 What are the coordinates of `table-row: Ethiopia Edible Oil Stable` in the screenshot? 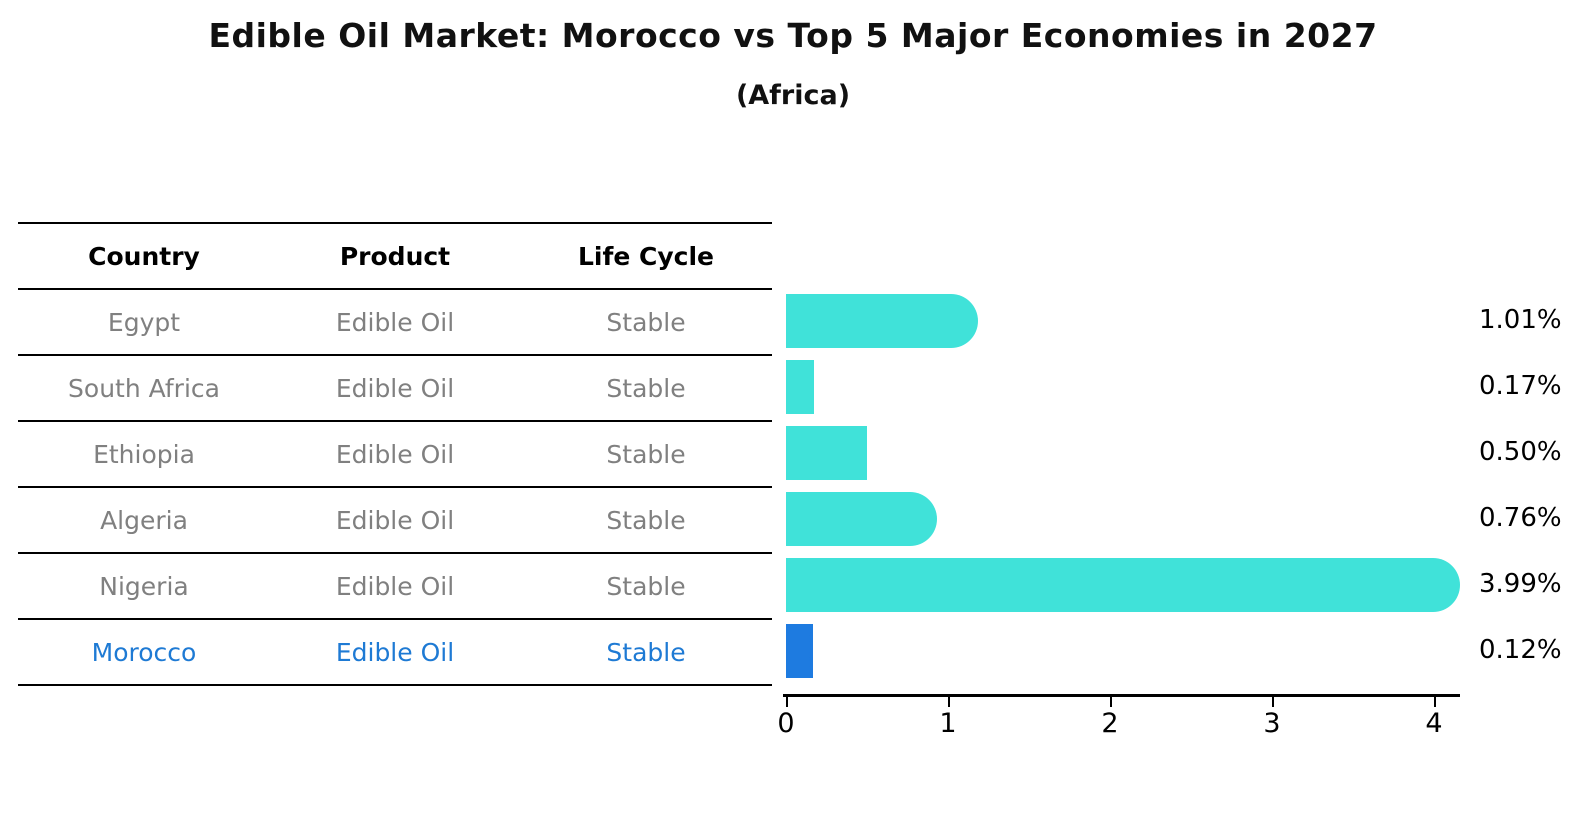 It's located at (395, 453).